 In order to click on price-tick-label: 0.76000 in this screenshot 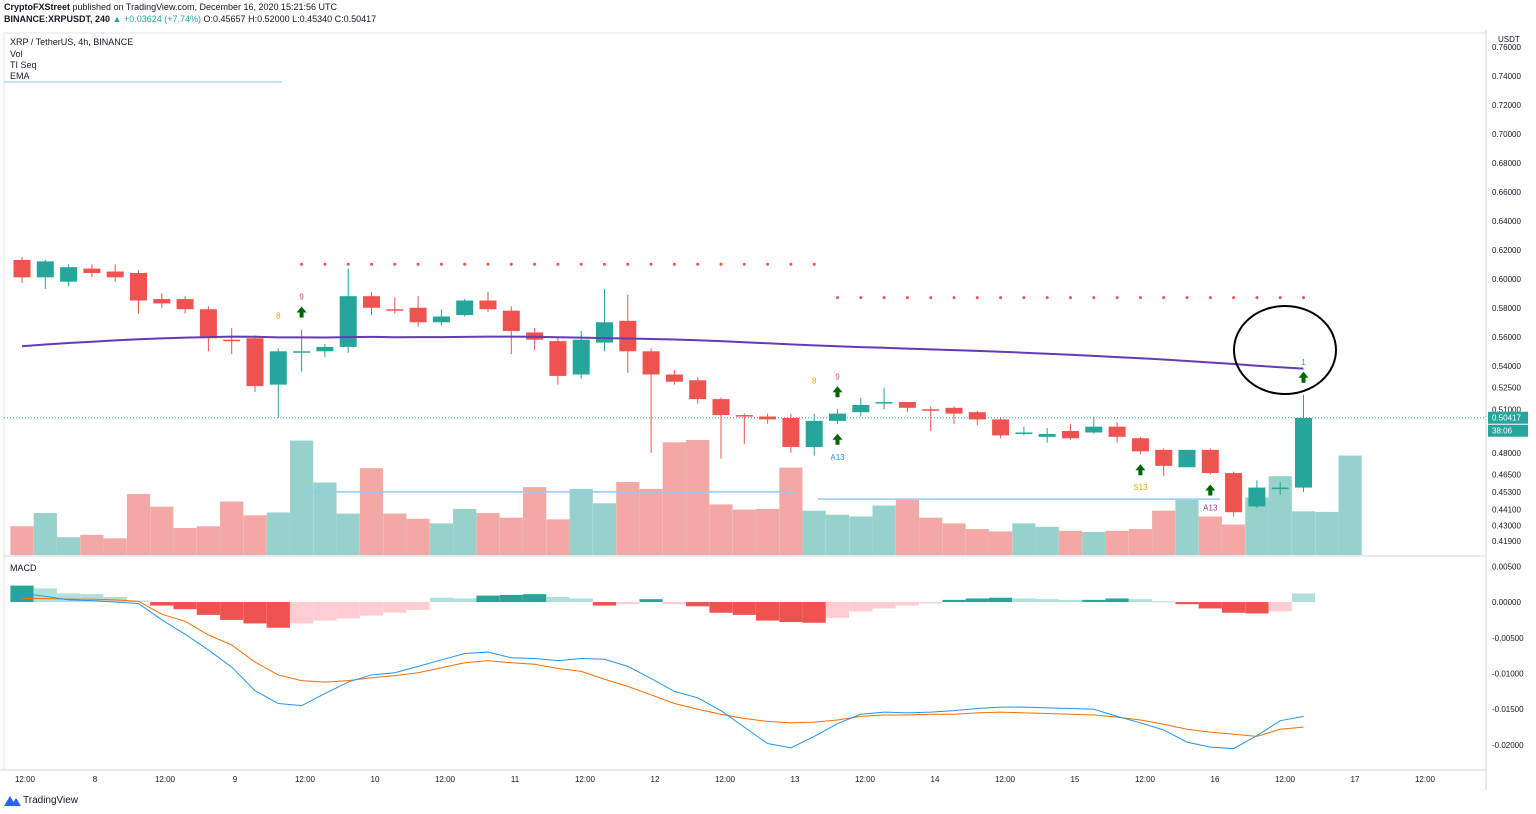, I will do `click(1506, 47)`.